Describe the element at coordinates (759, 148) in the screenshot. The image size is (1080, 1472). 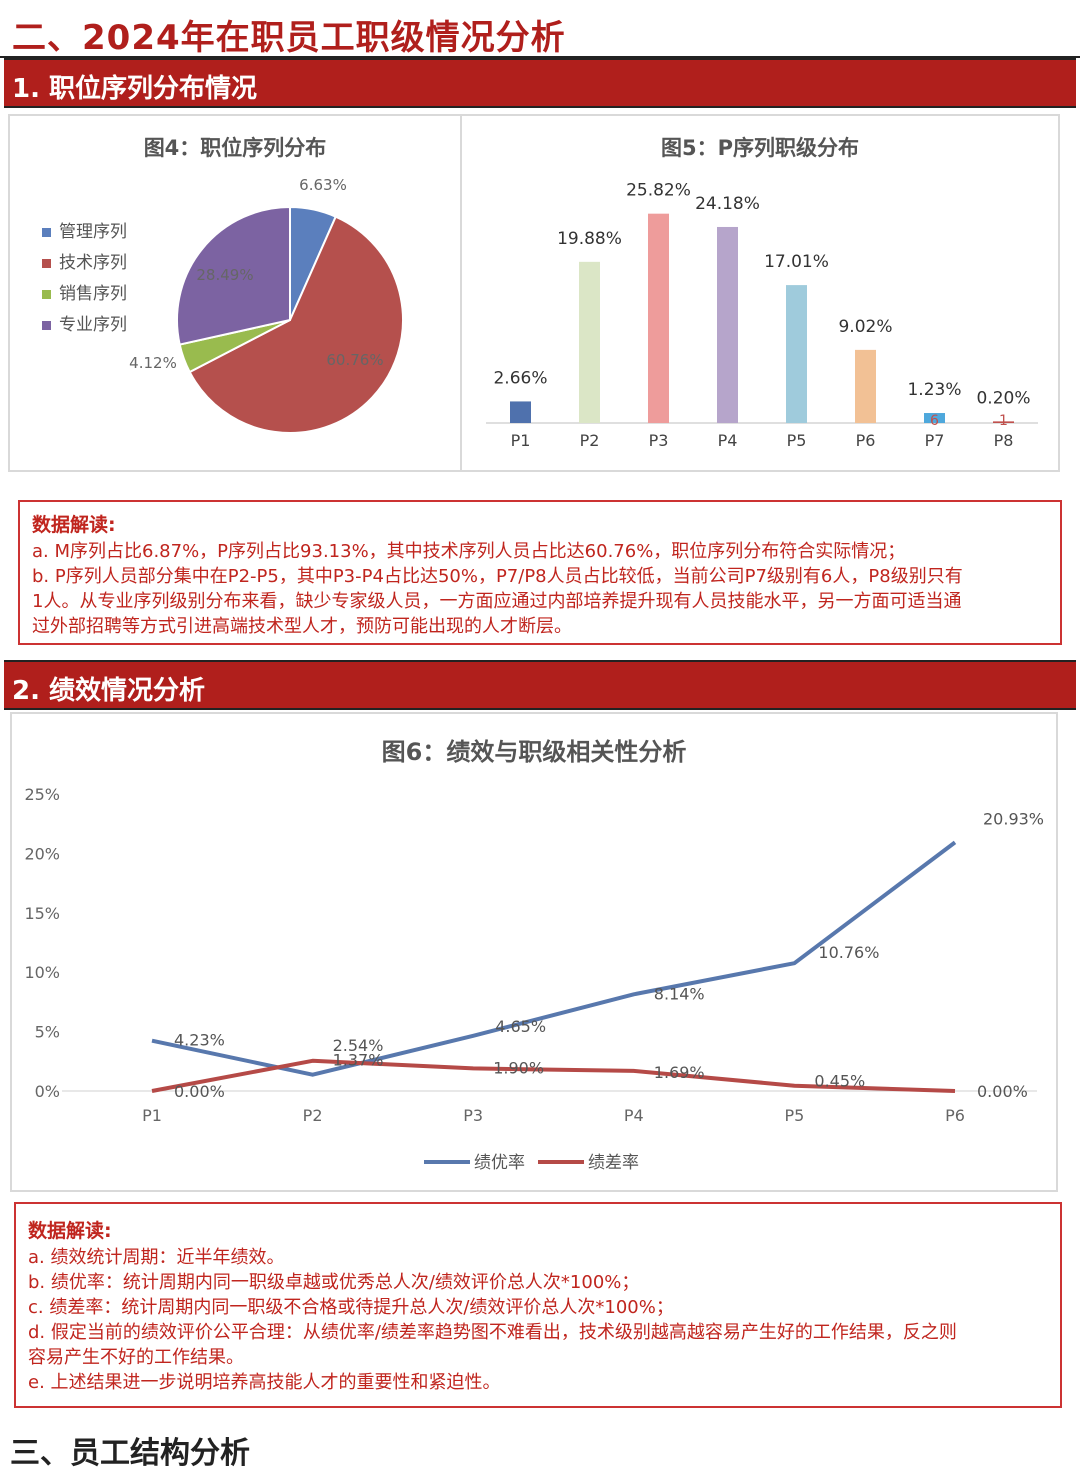
I see `bar-chart-title: 图5：P序列职级分布` at that location.